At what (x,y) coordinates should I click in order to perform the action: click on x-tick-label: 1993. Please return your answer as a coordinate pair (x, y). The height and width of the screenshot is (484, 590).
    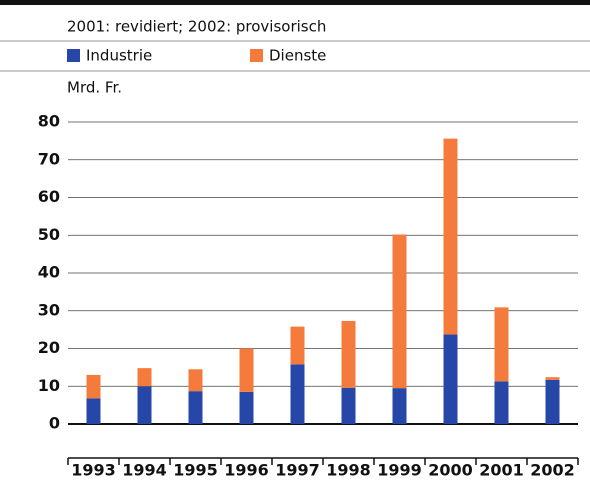
    Looking at the image, I should click on (93, 470).